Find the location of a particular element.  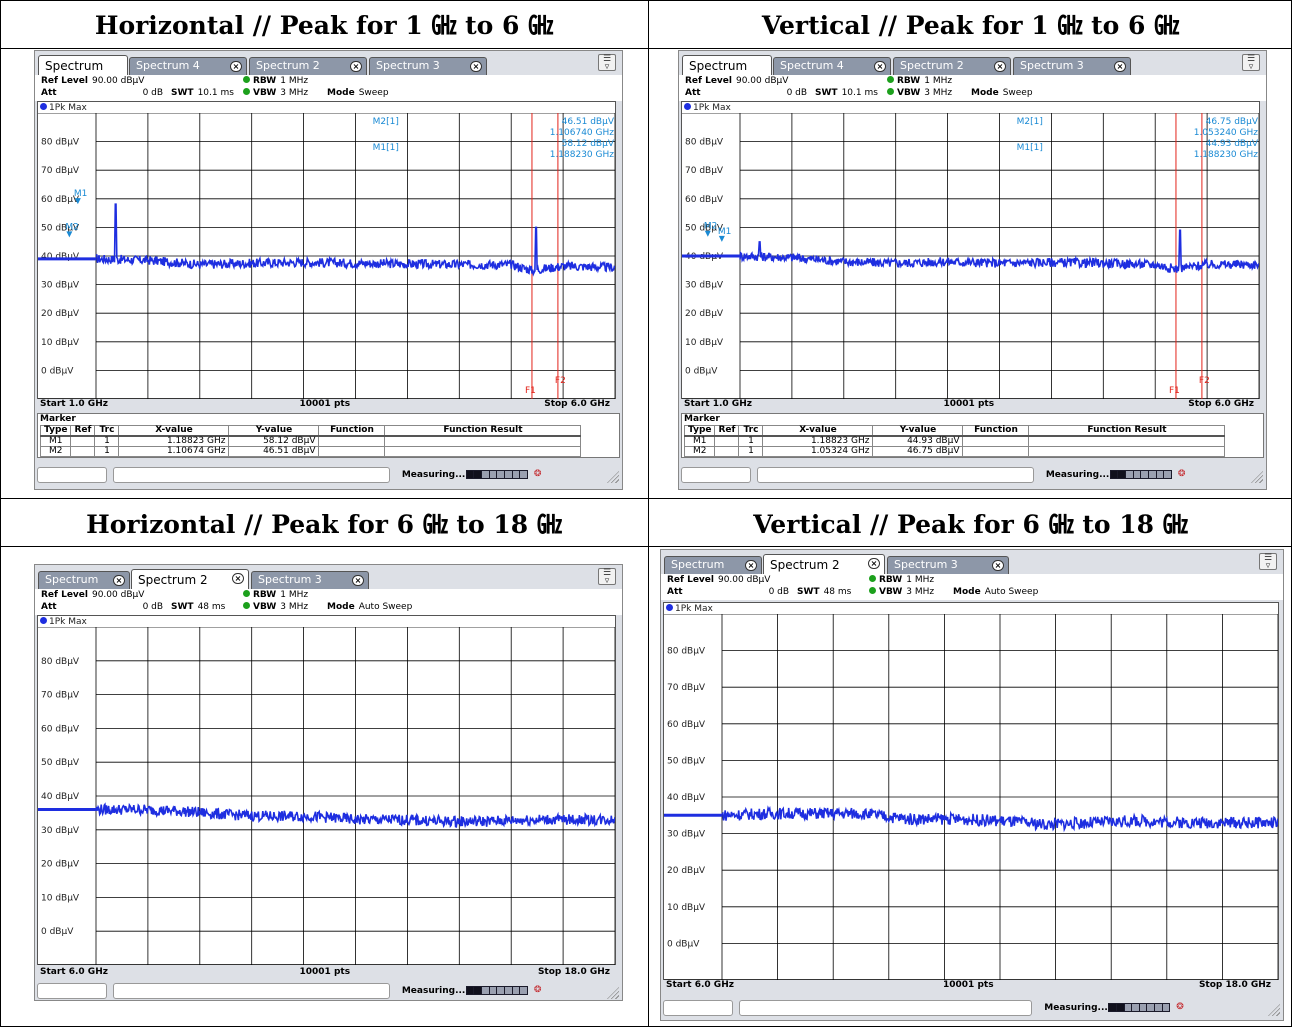

setting-vbw: VBW 3 MHz is located at coordinates (275, 93).